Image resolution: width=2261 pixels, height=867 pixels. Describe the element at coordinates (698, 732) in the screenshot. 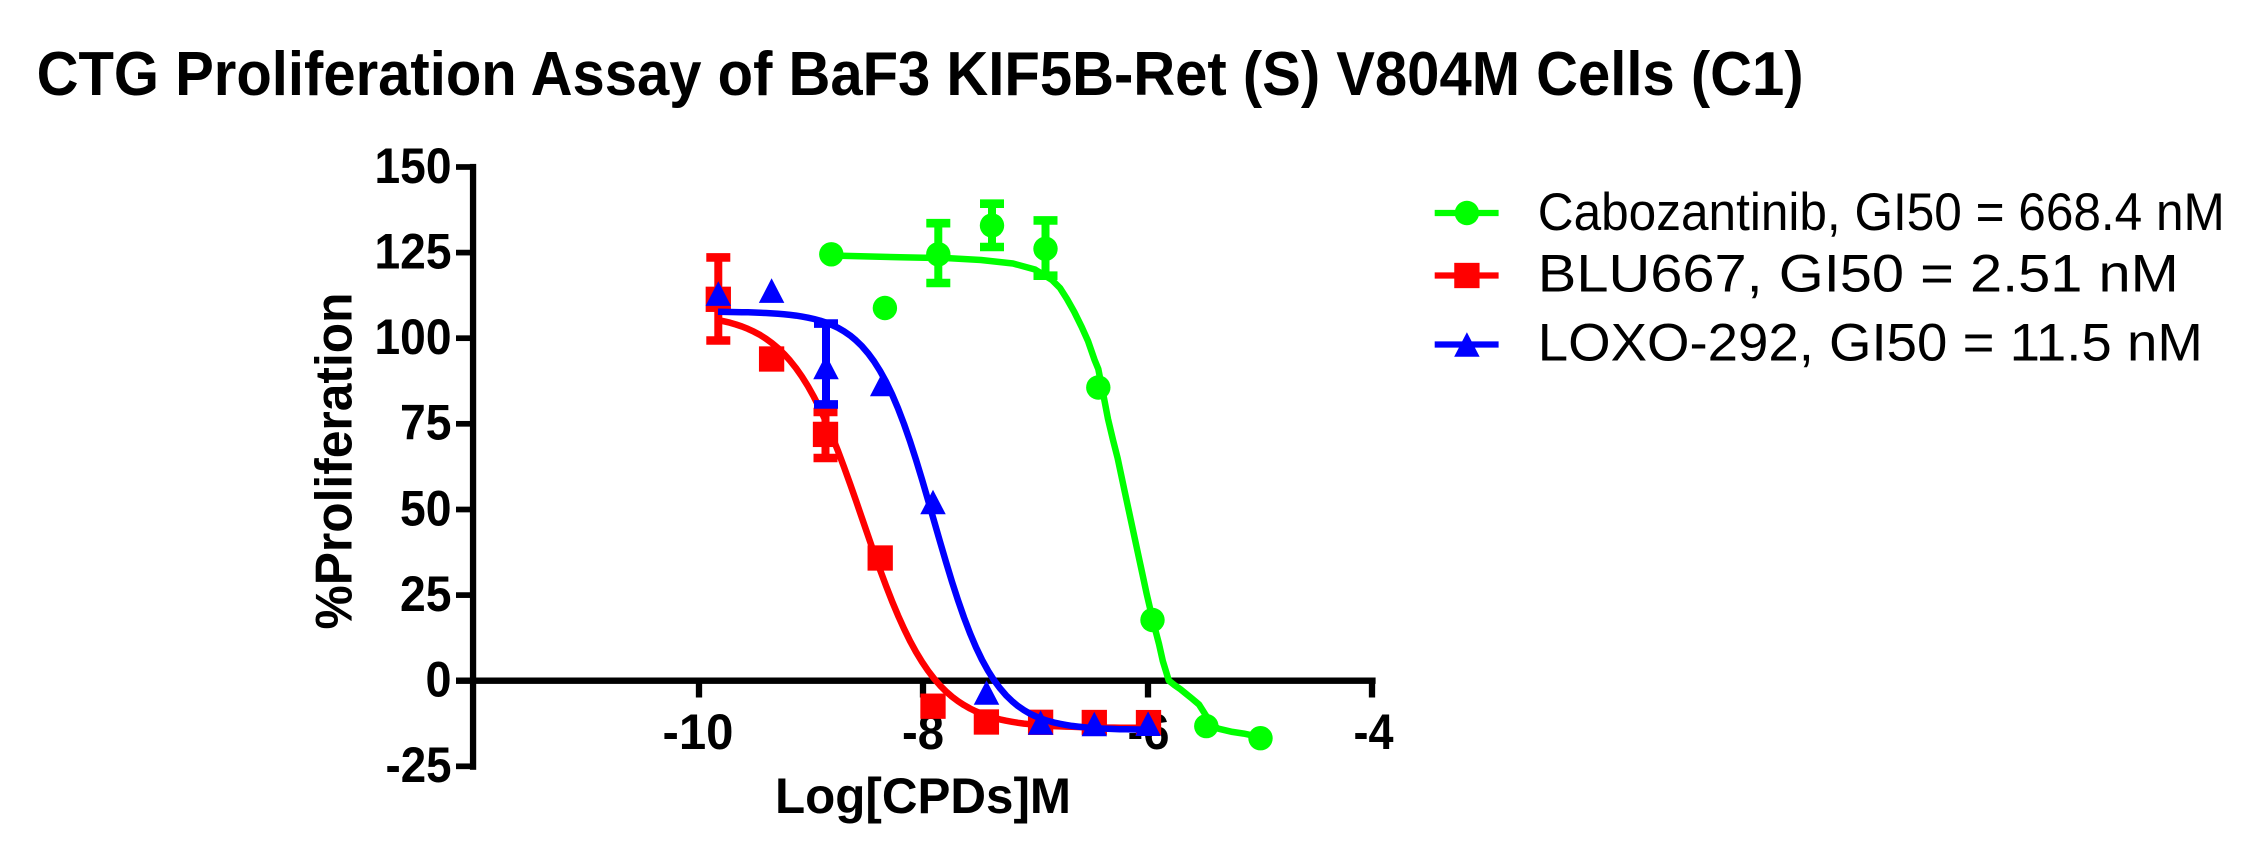

I see `svg-text: -10` at that location.